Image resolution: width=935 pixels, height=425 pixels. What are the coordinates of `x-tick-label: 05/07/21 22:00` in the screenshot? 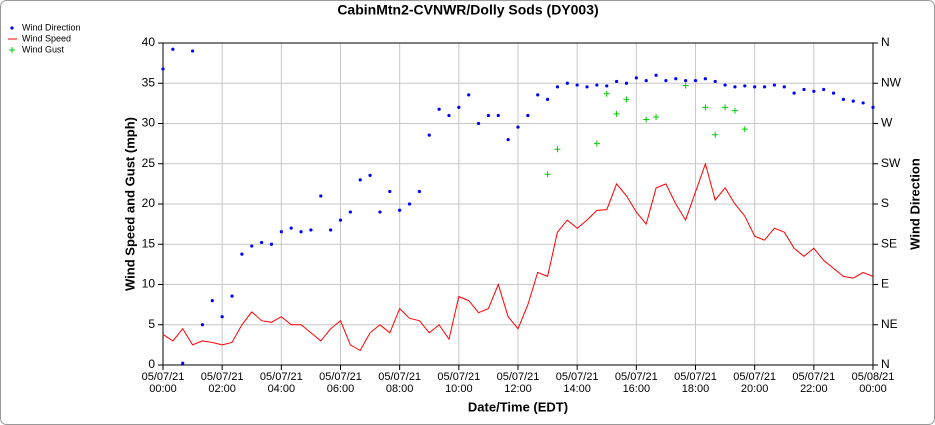 It's located at (814, 383).